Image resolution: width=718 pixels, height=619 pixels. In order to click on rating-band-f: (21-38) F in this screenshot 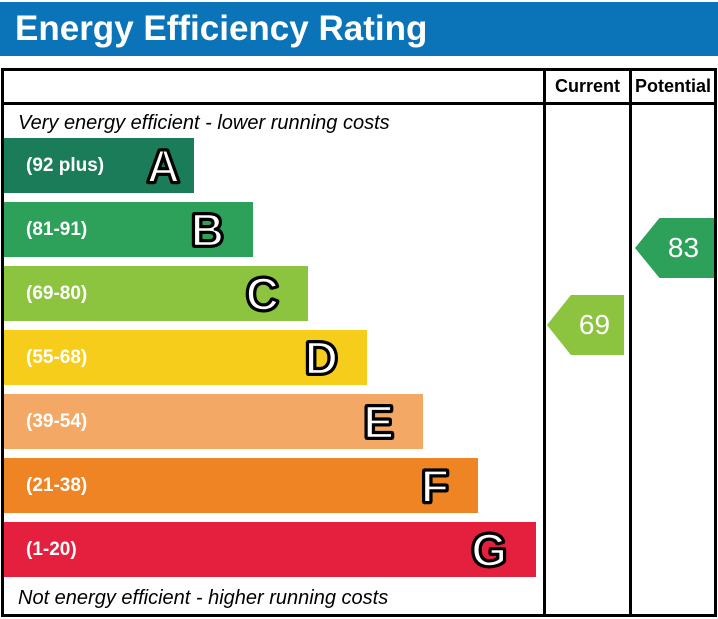, I will do `click(241, 485)`.